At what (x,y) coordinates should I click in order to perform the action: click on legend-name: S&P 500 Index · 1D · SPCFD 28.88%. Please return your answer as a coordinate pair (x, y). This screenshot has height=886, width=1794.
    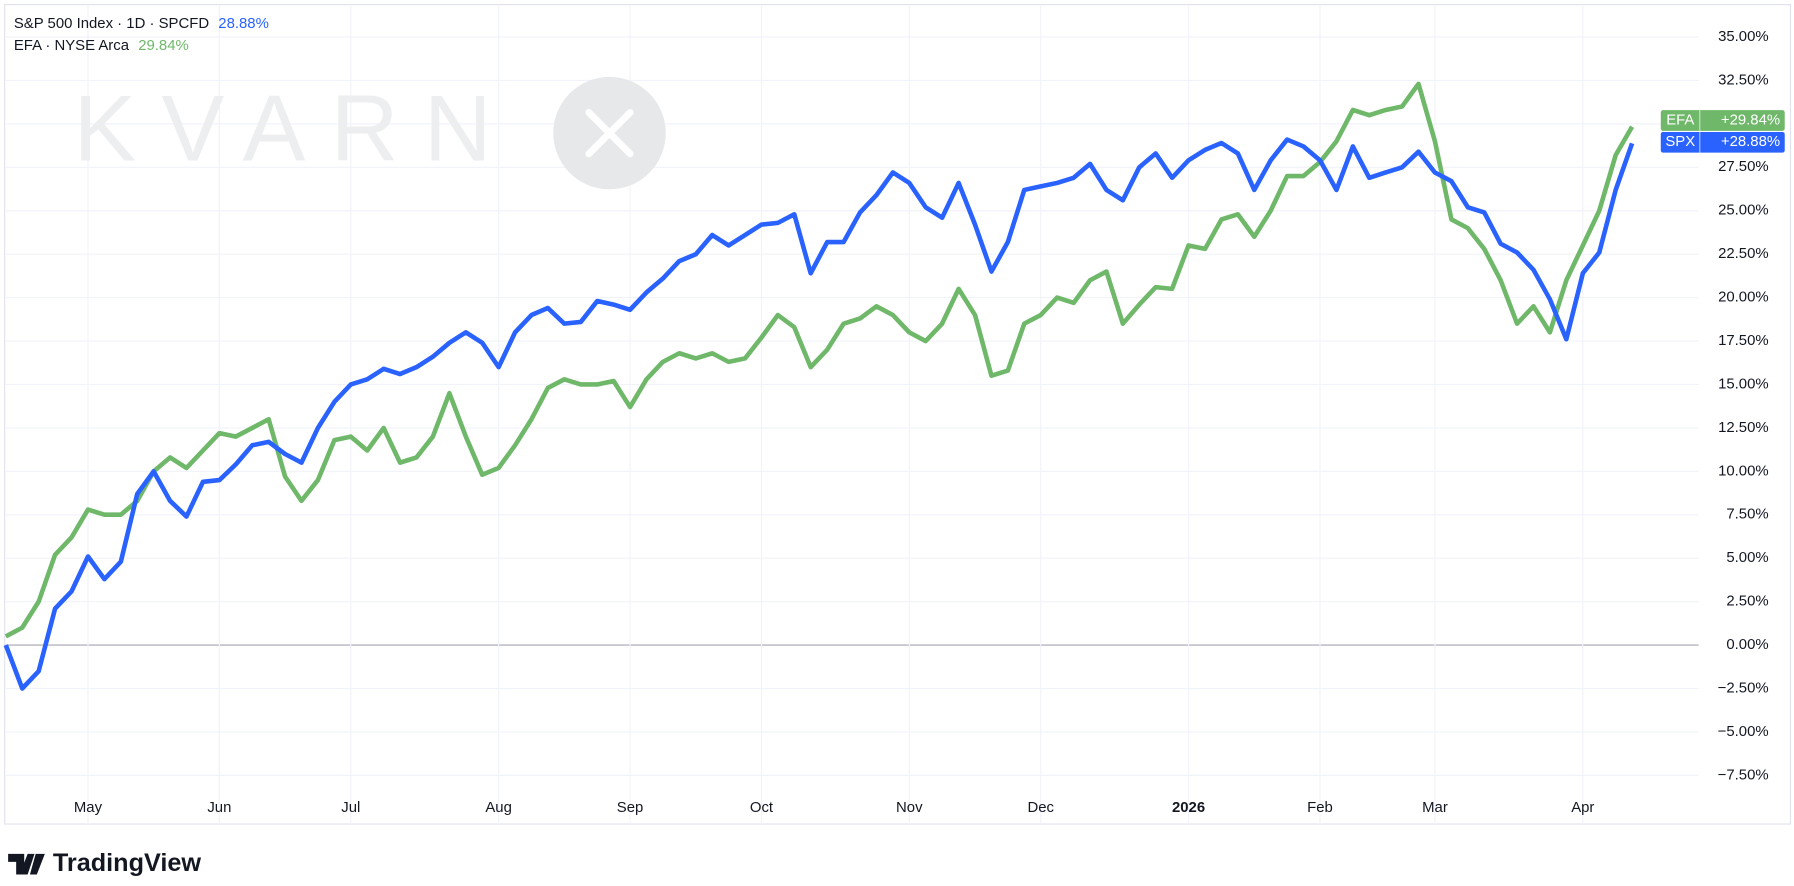
    Looking at the image, I should click on (141, 24).